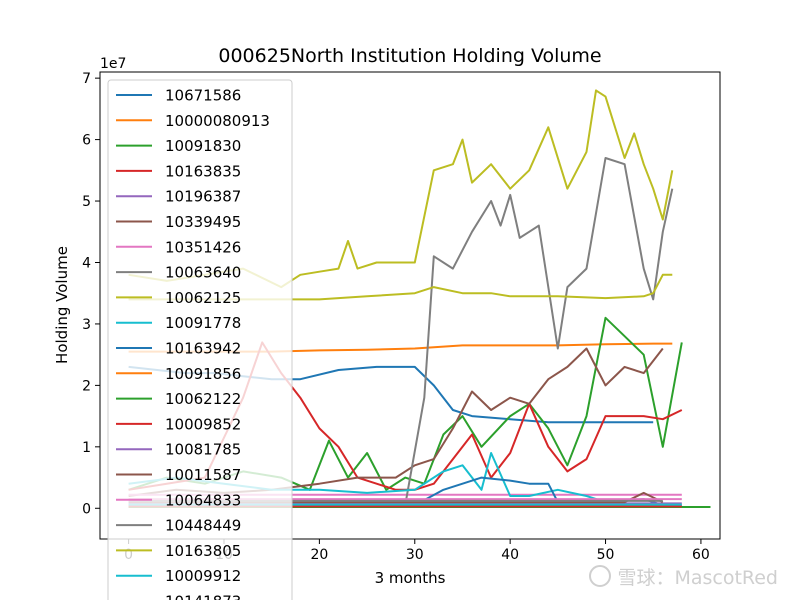 This screenshot has width=800, height=600. Describe the element at coordinates (86, 448) in the screenshot. I see `y-tick-label-1: 1` at that location.